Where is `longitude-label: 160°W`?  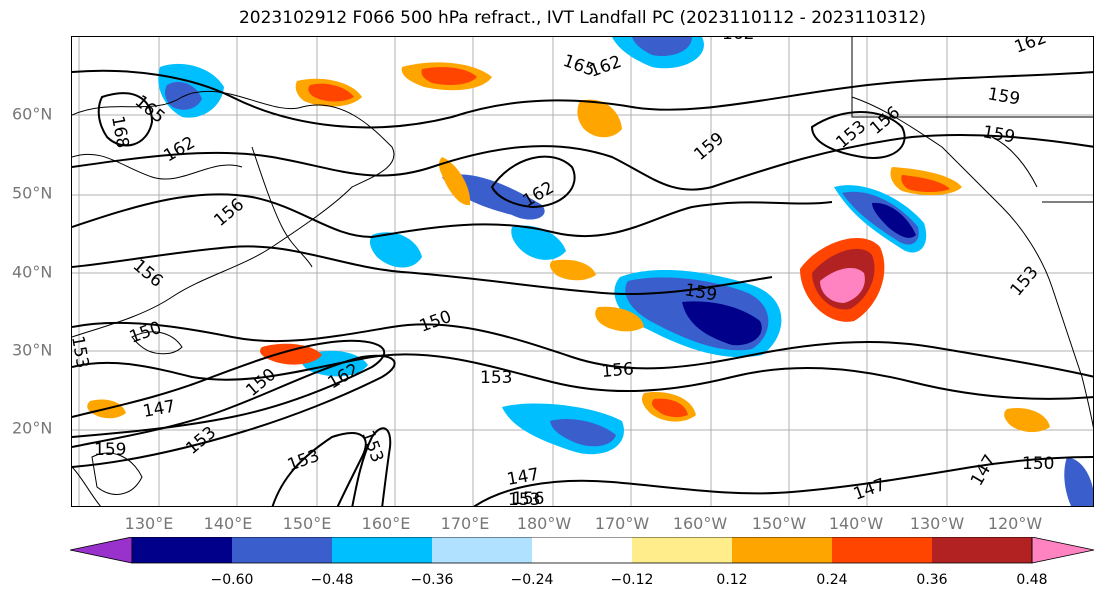 longitude-label: 160°W is located at coordinates (700, 523).